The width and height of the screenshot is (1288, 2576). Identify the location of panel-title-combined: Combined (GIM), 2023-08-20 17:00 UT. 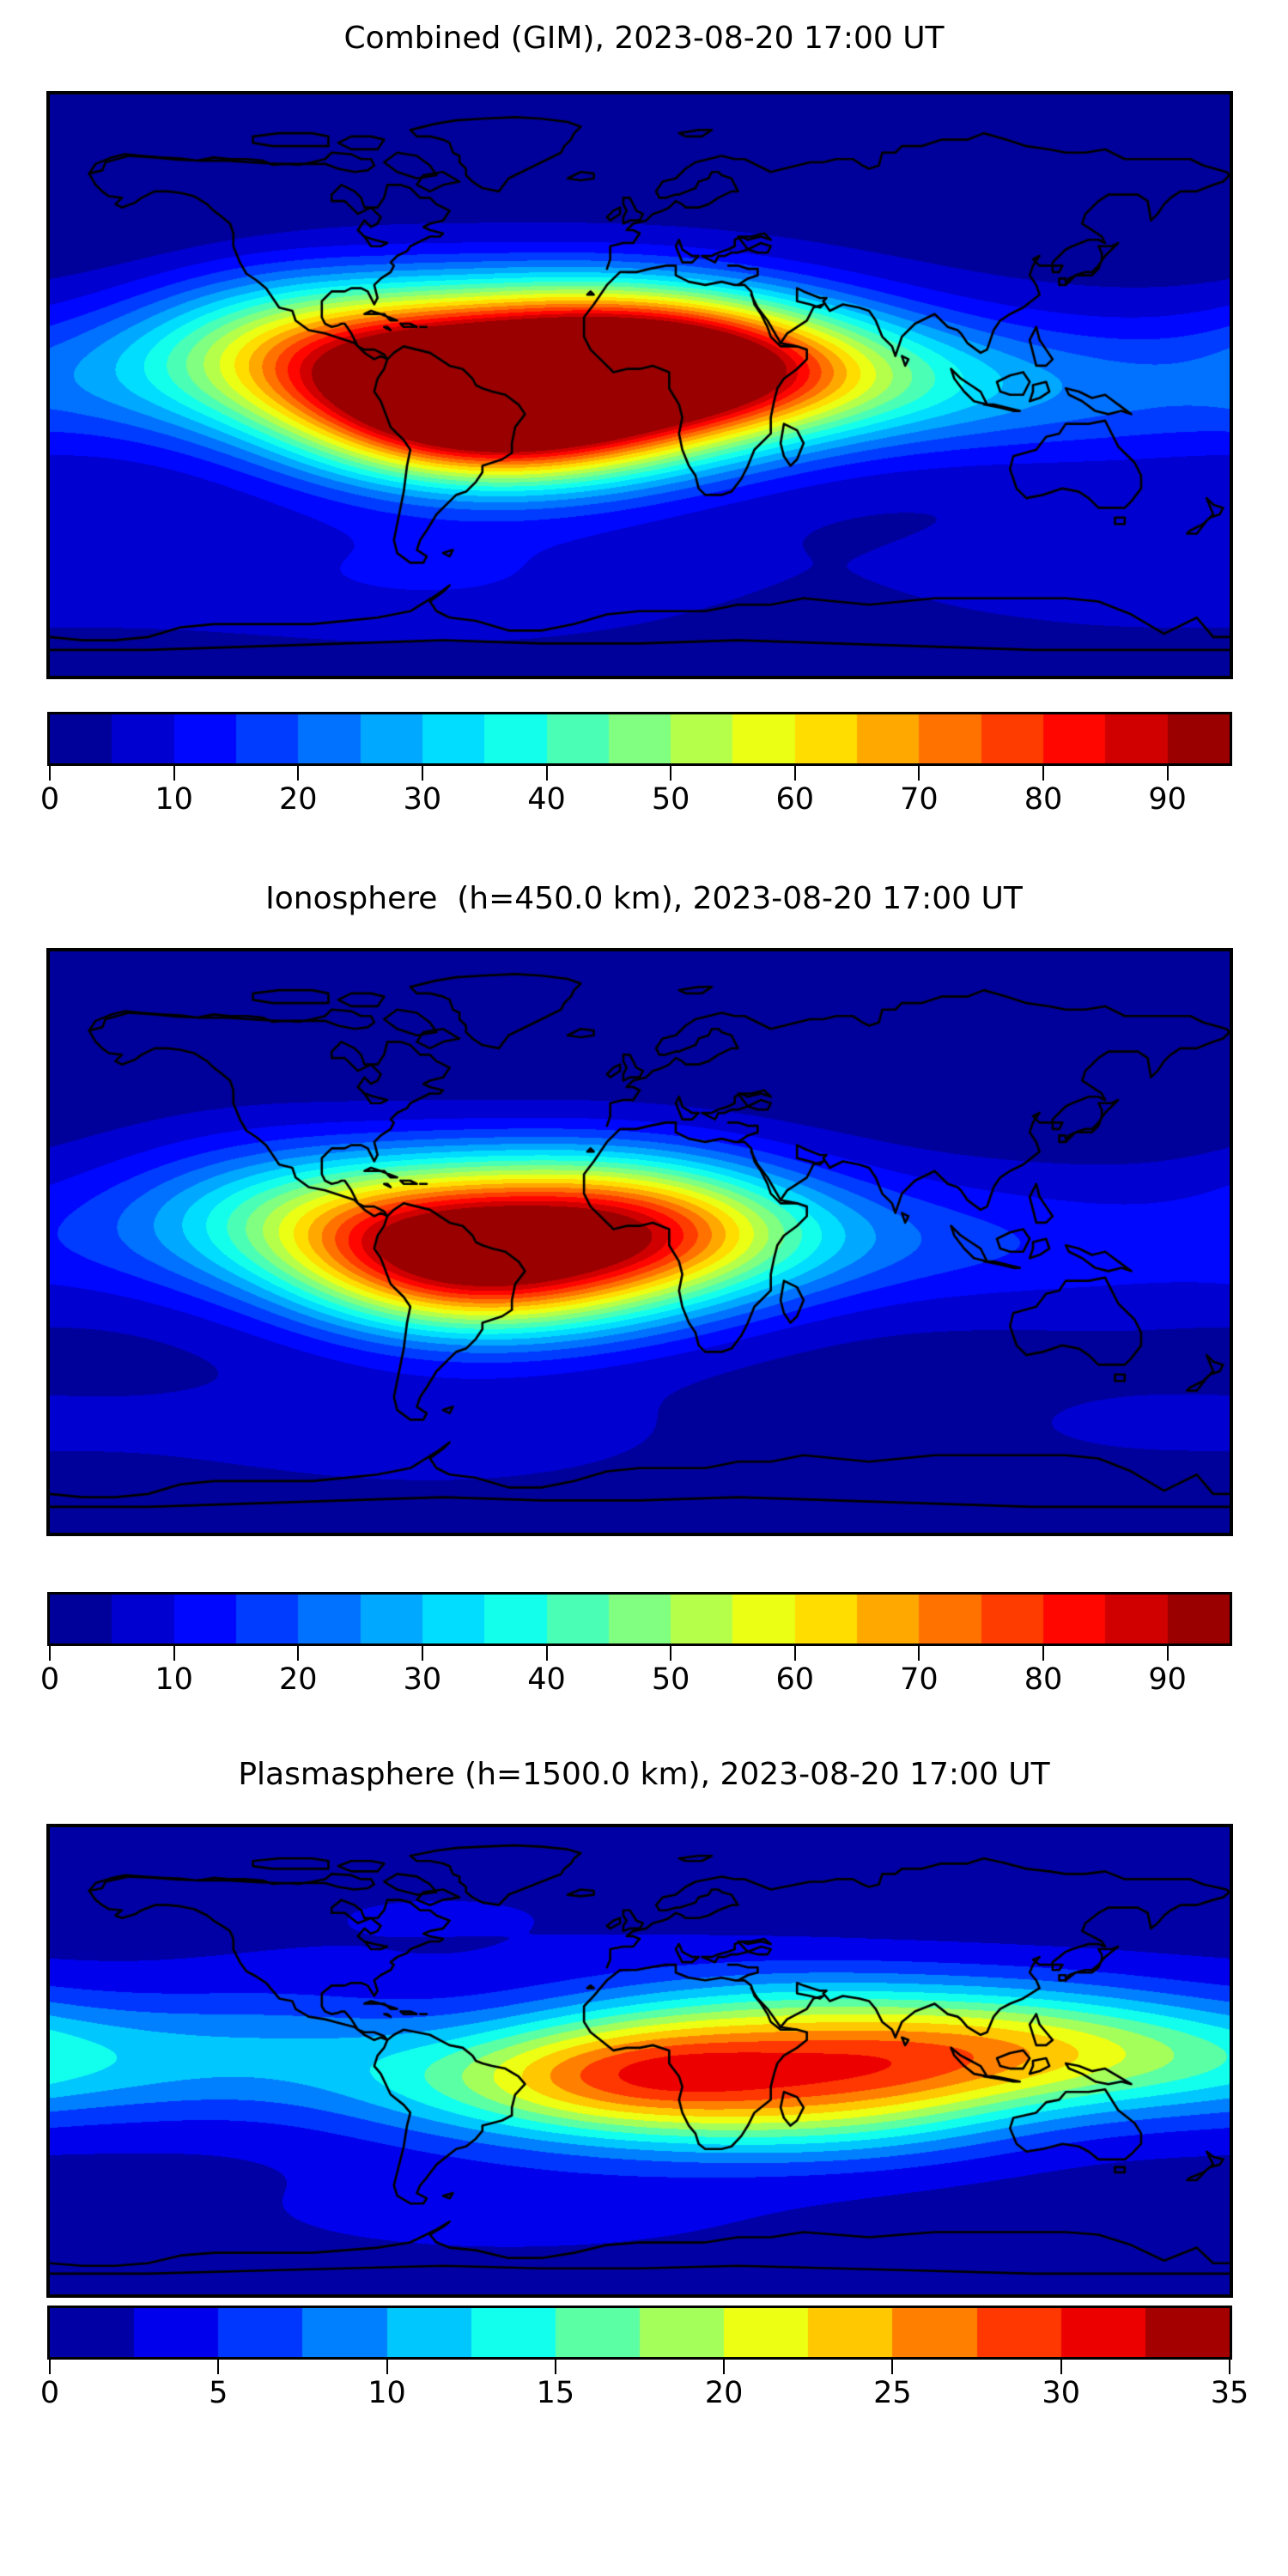
(644, 38).